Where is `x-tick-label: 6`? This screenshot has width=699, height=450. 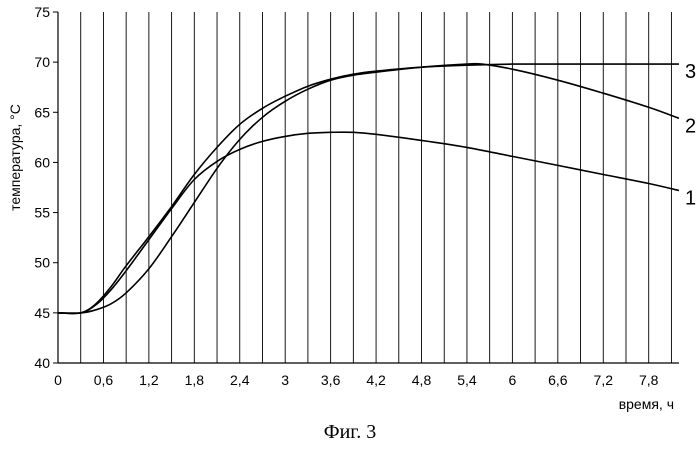 x-tick-label: 6 is located at coordinates (512, 380).